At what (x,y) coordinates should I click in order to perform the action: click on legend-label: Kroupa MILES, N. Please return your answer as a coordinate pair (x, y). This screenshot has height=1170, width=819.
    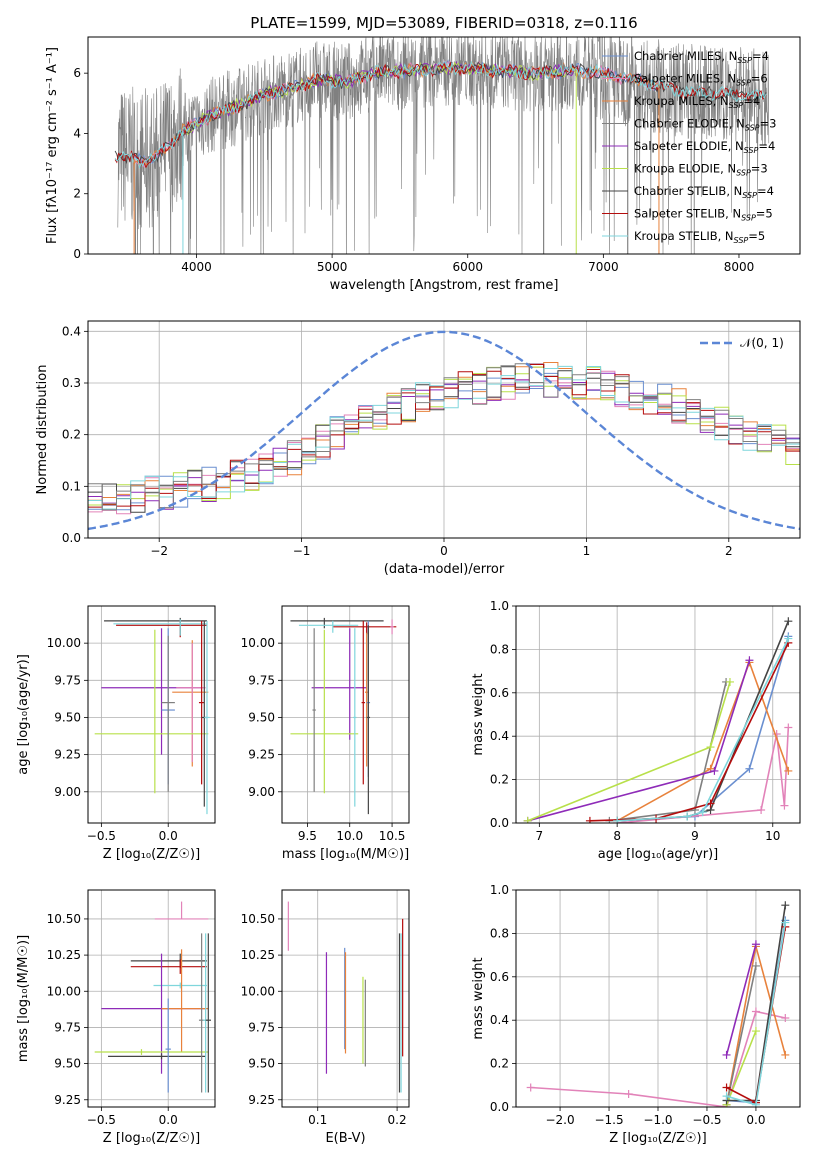
    Looking at the image, I should click on (681, 101).